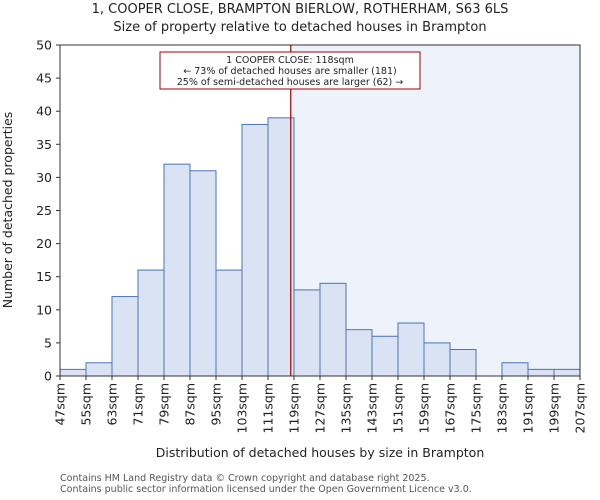 This screenshot has width=600, height=500. I want to click on bar-119sqm, so click(307, 333).